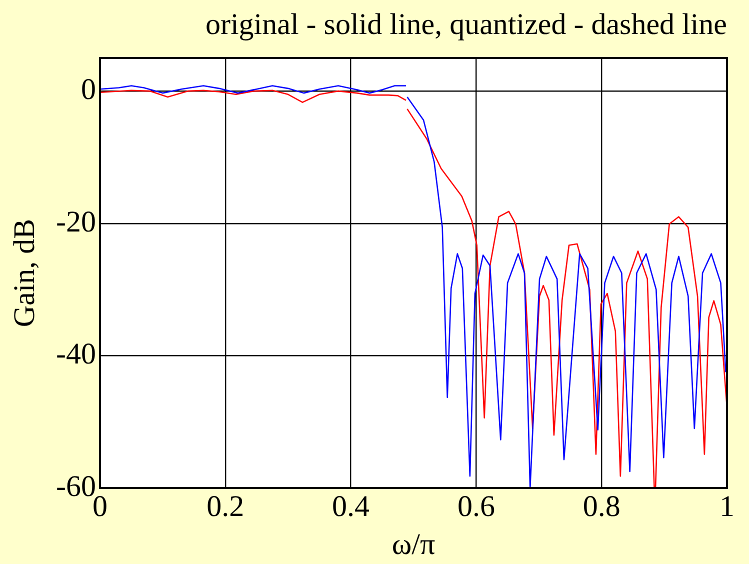  What do you see at coordinates (88, 89) in the screenshot?
I see `y-tick-label: 0` at bounding box center [88, 89].